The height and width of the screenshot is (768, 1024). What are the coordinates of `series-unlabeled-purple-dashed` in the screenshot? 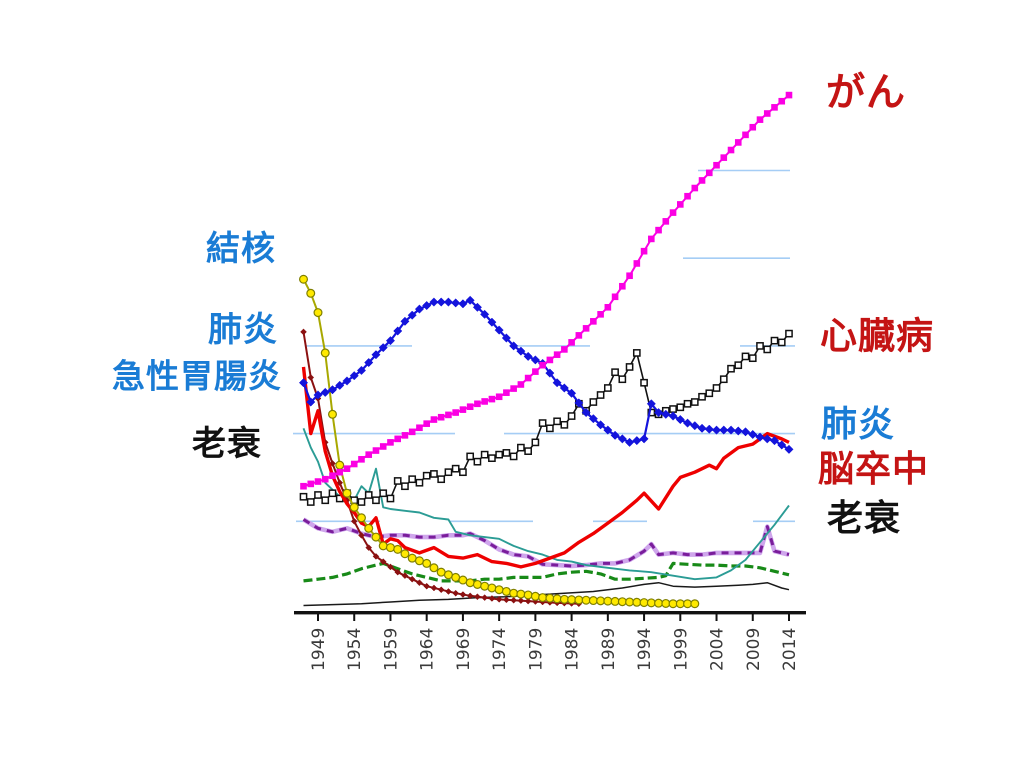 It's located at (546, 543).